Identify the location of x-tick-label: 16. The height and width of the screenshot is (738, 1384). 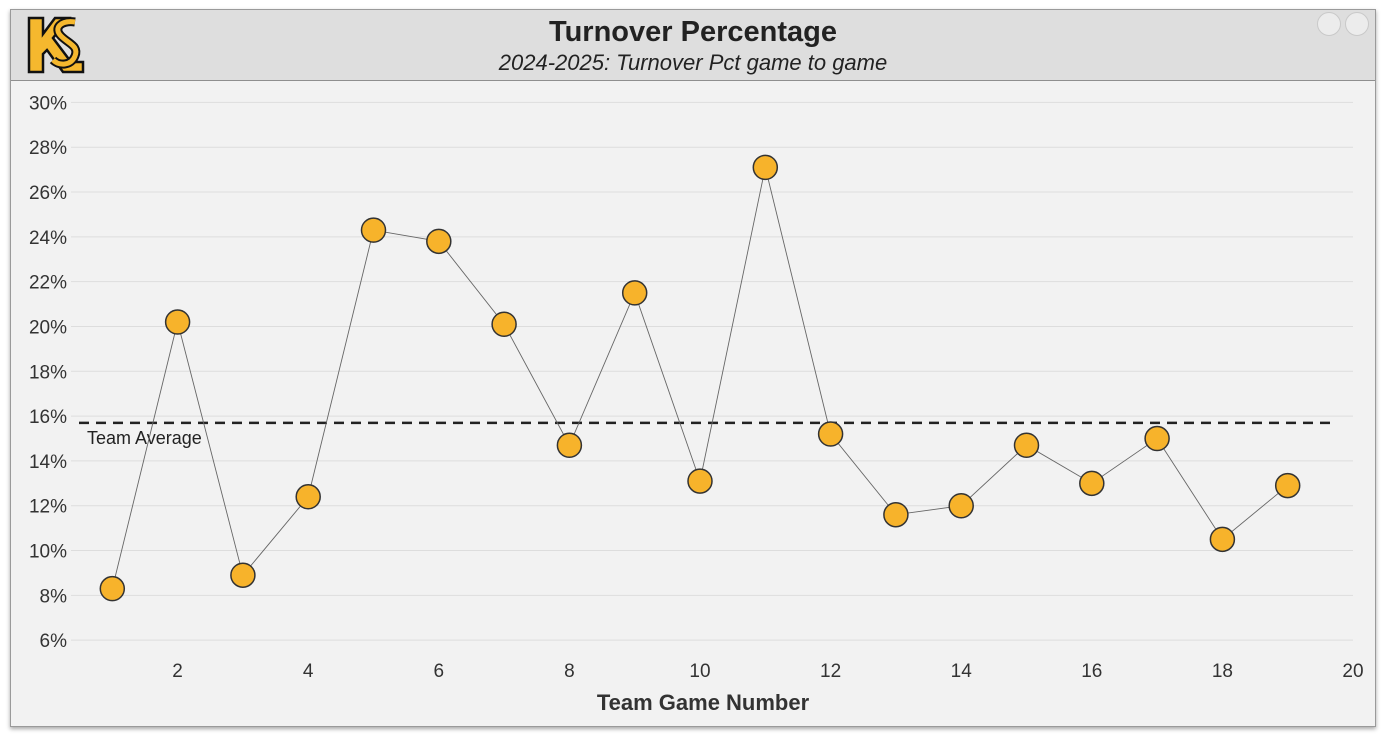
(1091, 671).